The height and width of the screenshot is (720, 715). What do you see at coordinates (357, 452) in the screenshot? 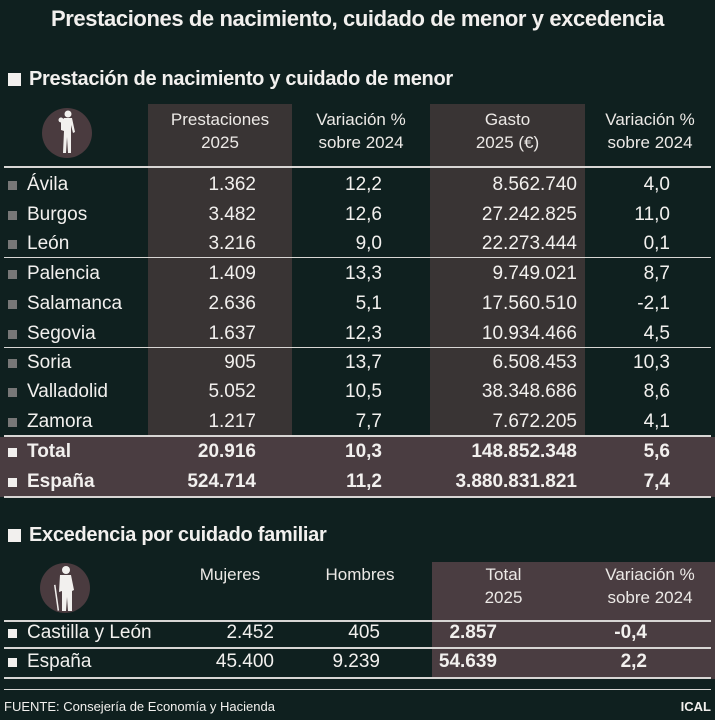
I see `table-row: Total 20.916 10,3 148.852.348 5,6` at bounding box center [357, 452].